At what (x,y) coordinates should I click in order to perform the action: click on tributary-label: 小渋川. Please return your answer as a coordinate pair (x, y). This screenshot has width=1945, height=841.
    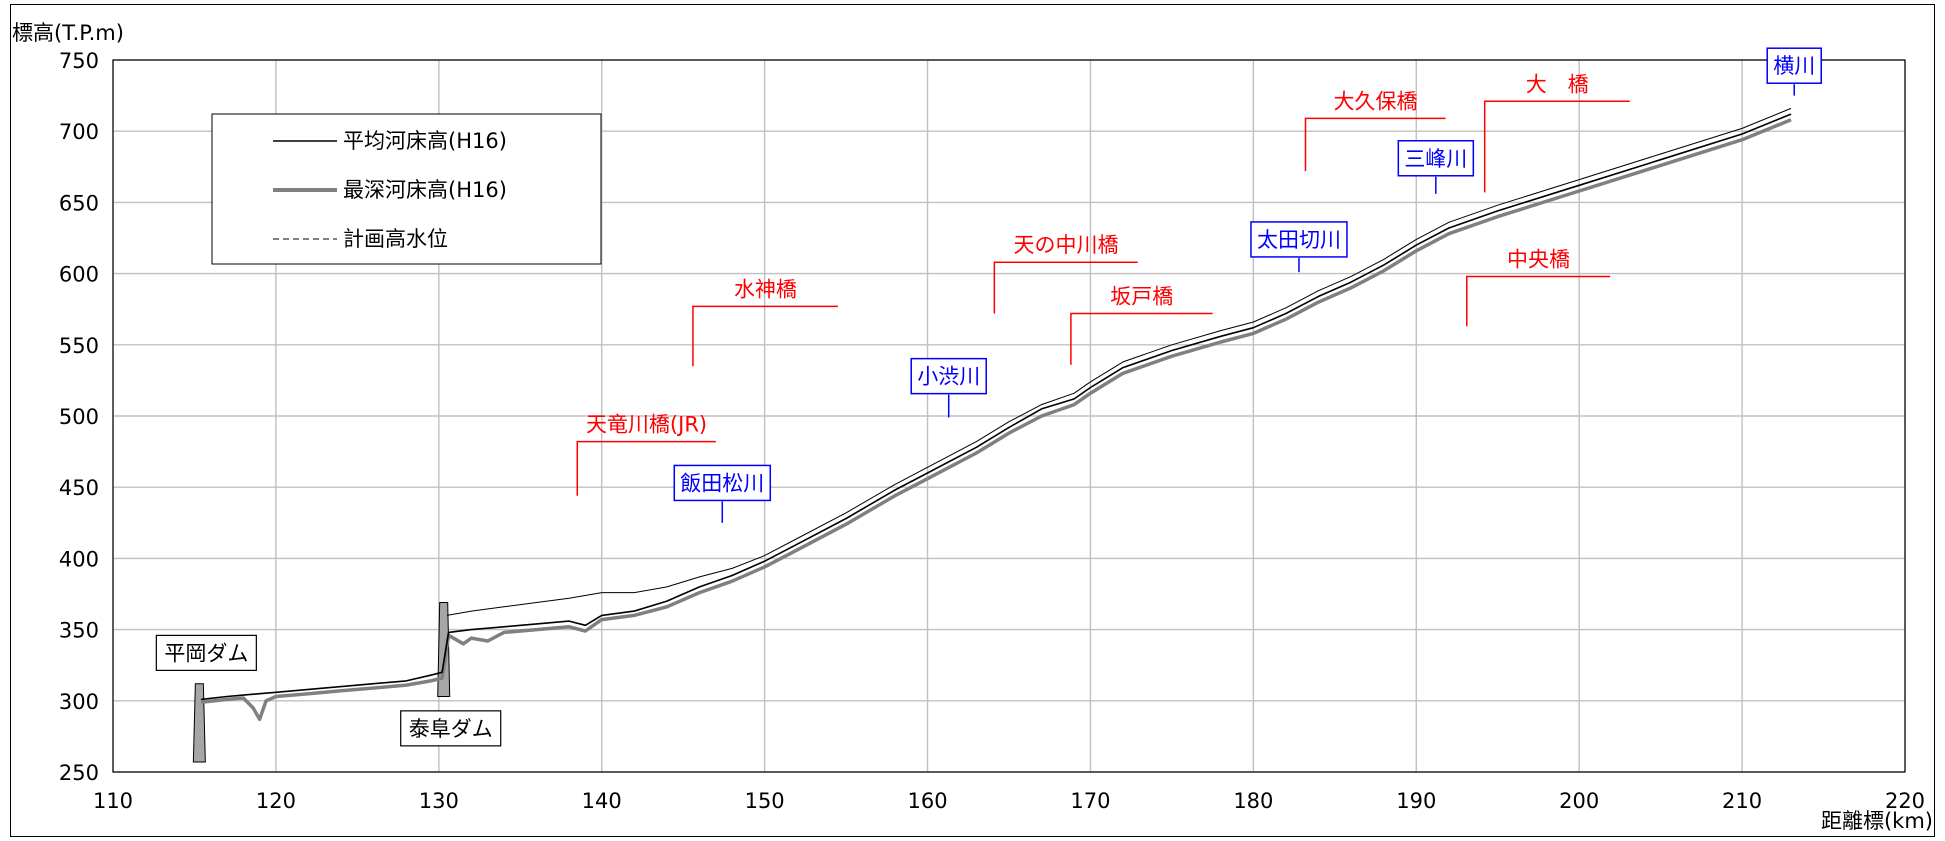
    Looking at the image, I should click on (948, 376).